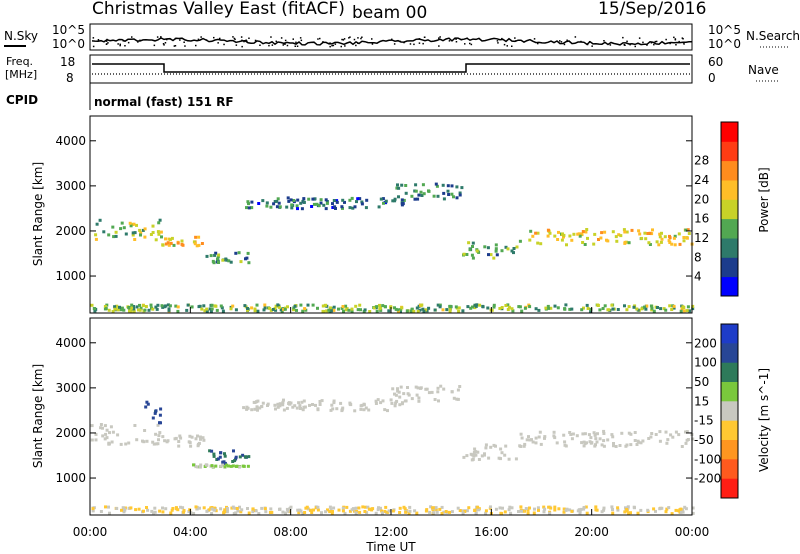  I want to click on freq-tick-top: 18, so click(67, 62).